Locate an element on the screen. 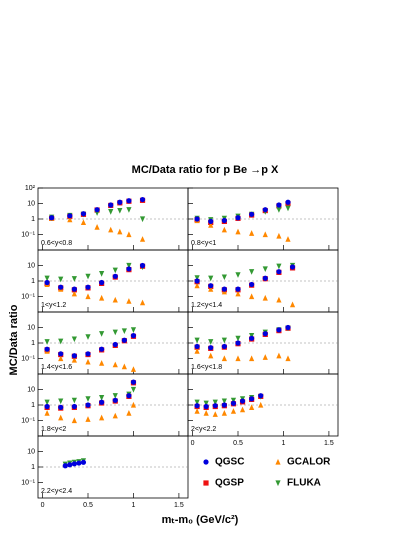 The image size is (411, 537). panel-label: 1.6<y<1.8 is located at coordinates (206, 367).